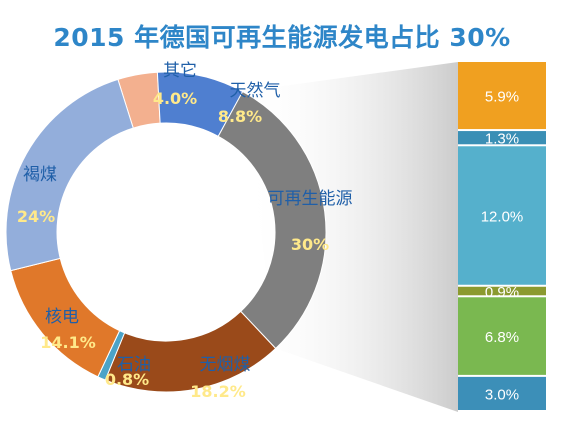 This screenshot has height=439, width=564. Describe the element at coordinates (62, 317) in the screenshot. I see `donut-label-name-5: 核电` at that location.